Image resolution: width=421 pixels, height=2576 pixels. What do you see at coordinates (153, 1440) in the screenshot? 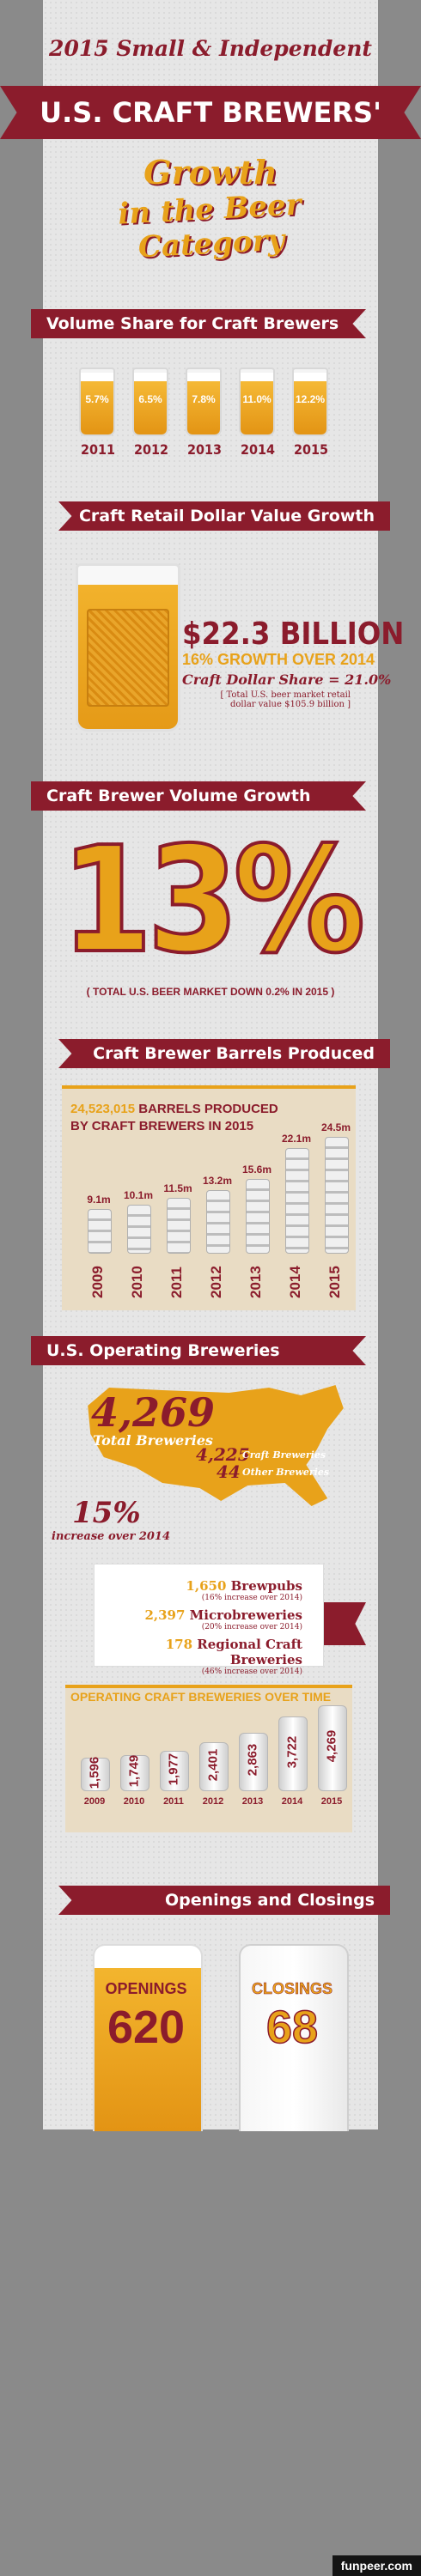
I see `total-breweries-label: Total Breweries` at bounding box center [153, 1440].